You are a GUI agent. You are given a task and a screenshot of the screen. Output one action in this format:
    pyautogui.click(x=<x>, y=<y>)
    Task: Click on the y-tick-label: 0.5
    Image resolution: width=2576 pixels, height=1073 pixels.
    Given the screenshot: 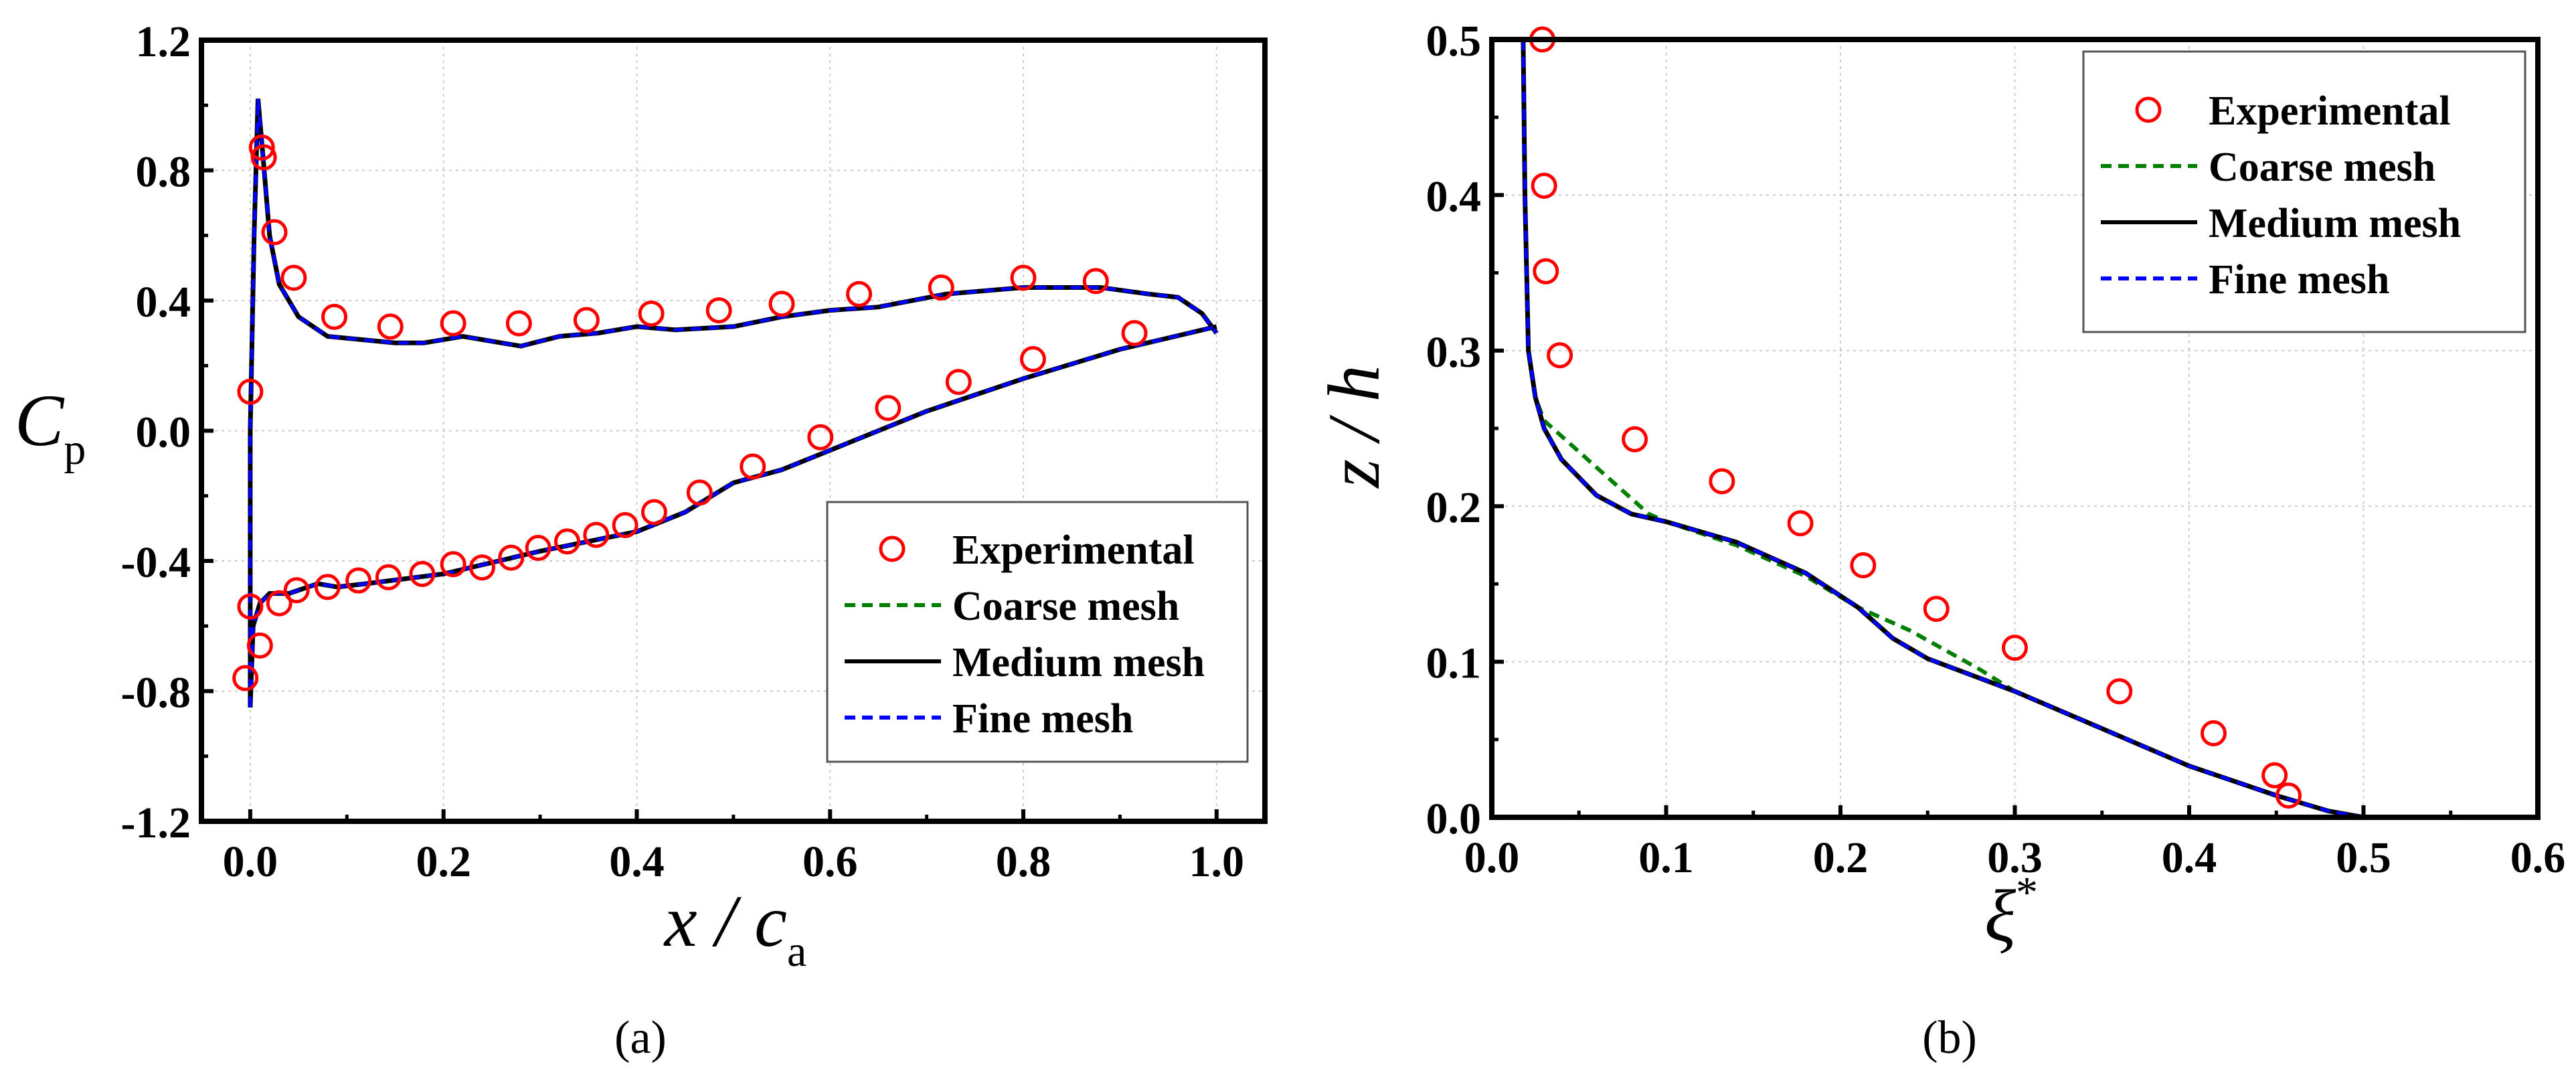 What is the action you would take?
    pyautogui.click(x=1454, y=41)
    